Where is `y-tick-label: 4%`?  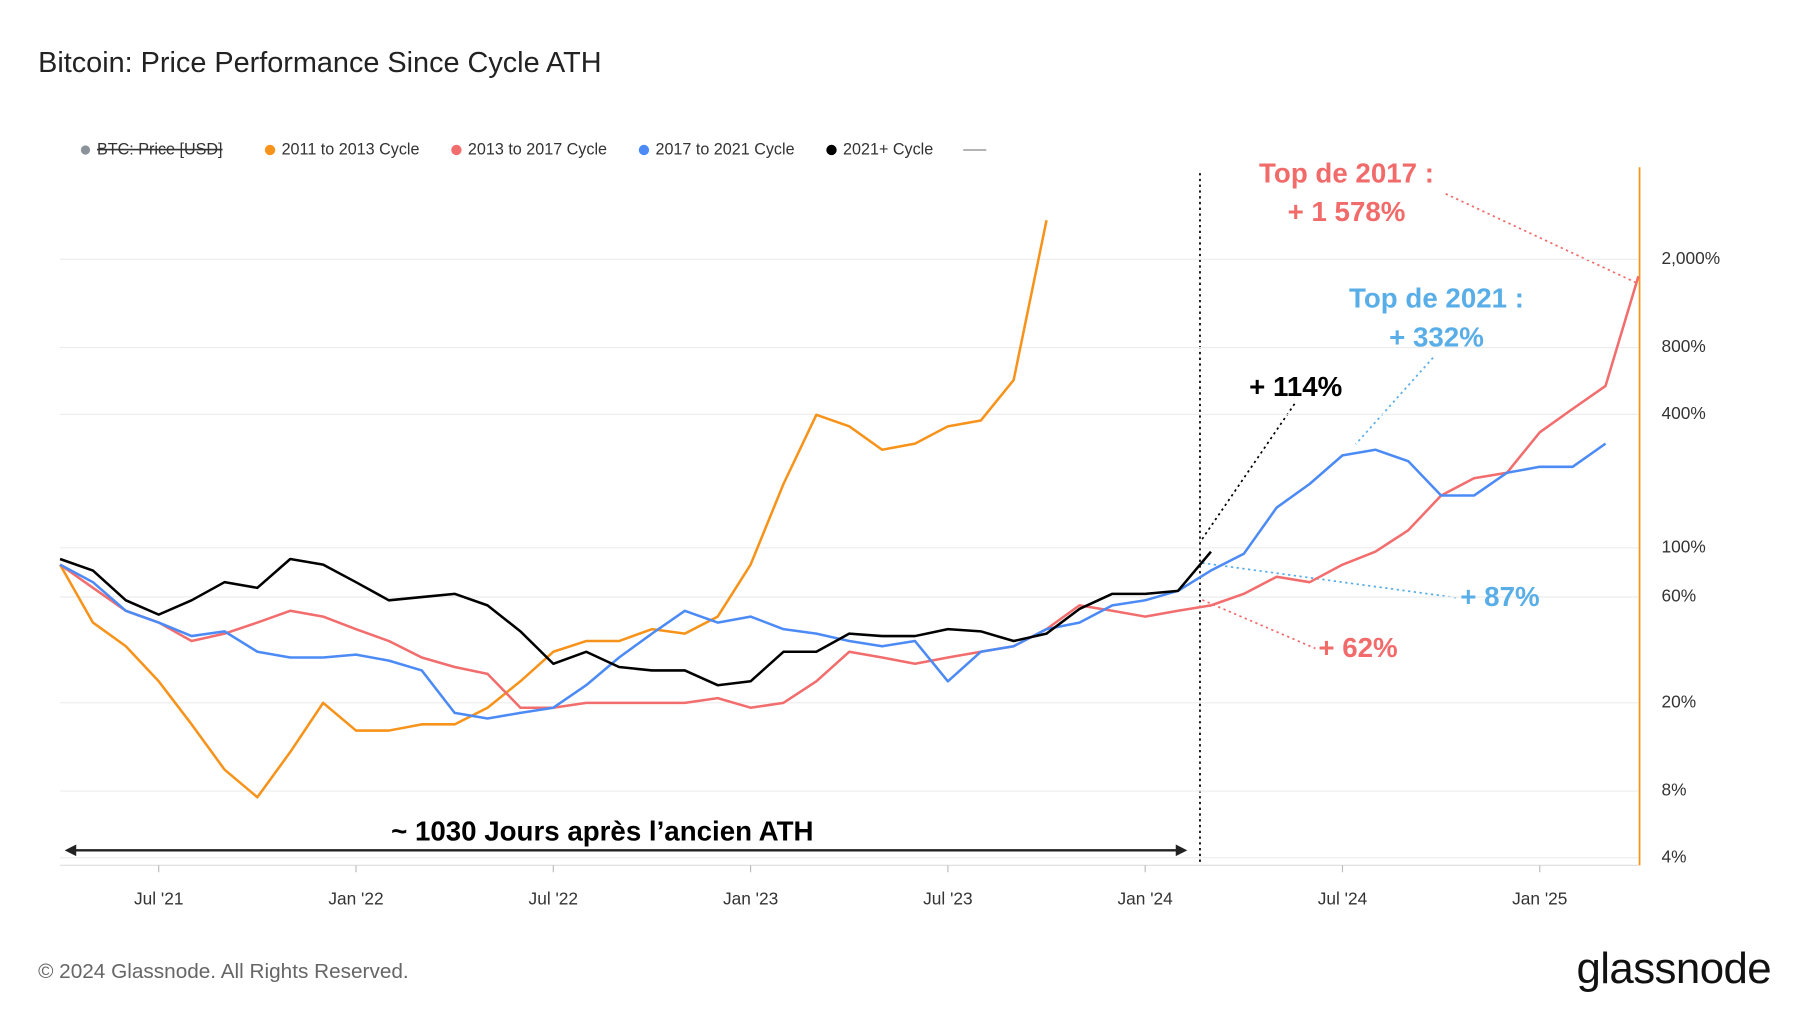
y-tick-label: 4% is located at coordinates (1673, 856).